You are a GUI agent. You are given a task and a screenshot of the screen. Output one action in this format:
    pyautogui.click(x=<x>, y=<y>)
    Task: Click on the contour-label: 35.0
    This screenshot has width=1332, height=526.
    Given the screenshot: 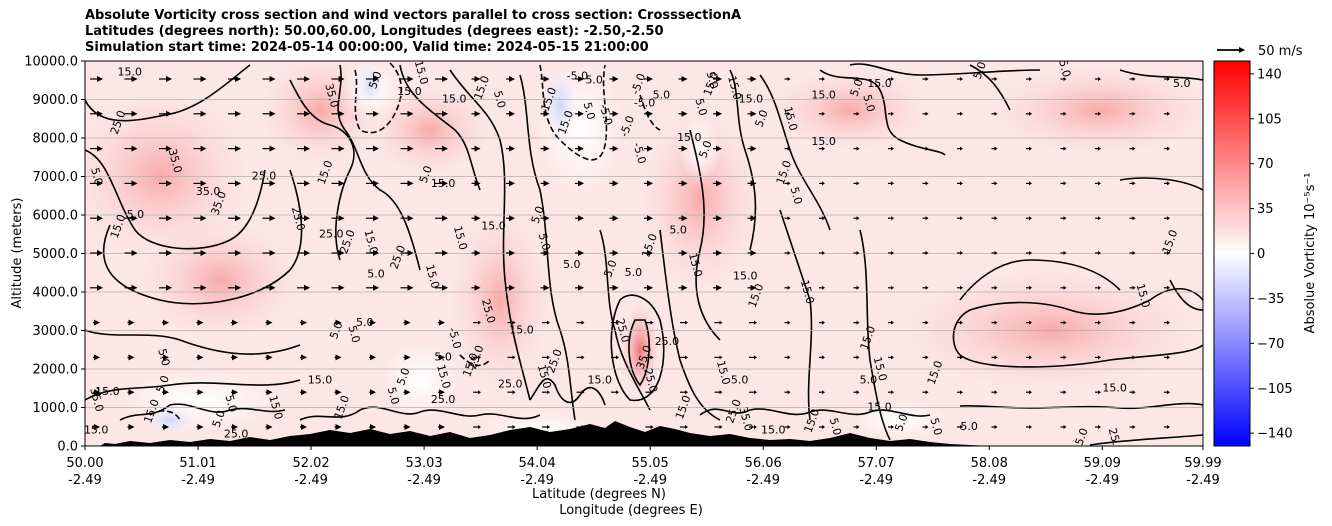 What is the action you would take?
    pyautogui.click(x=745, y=418)
    